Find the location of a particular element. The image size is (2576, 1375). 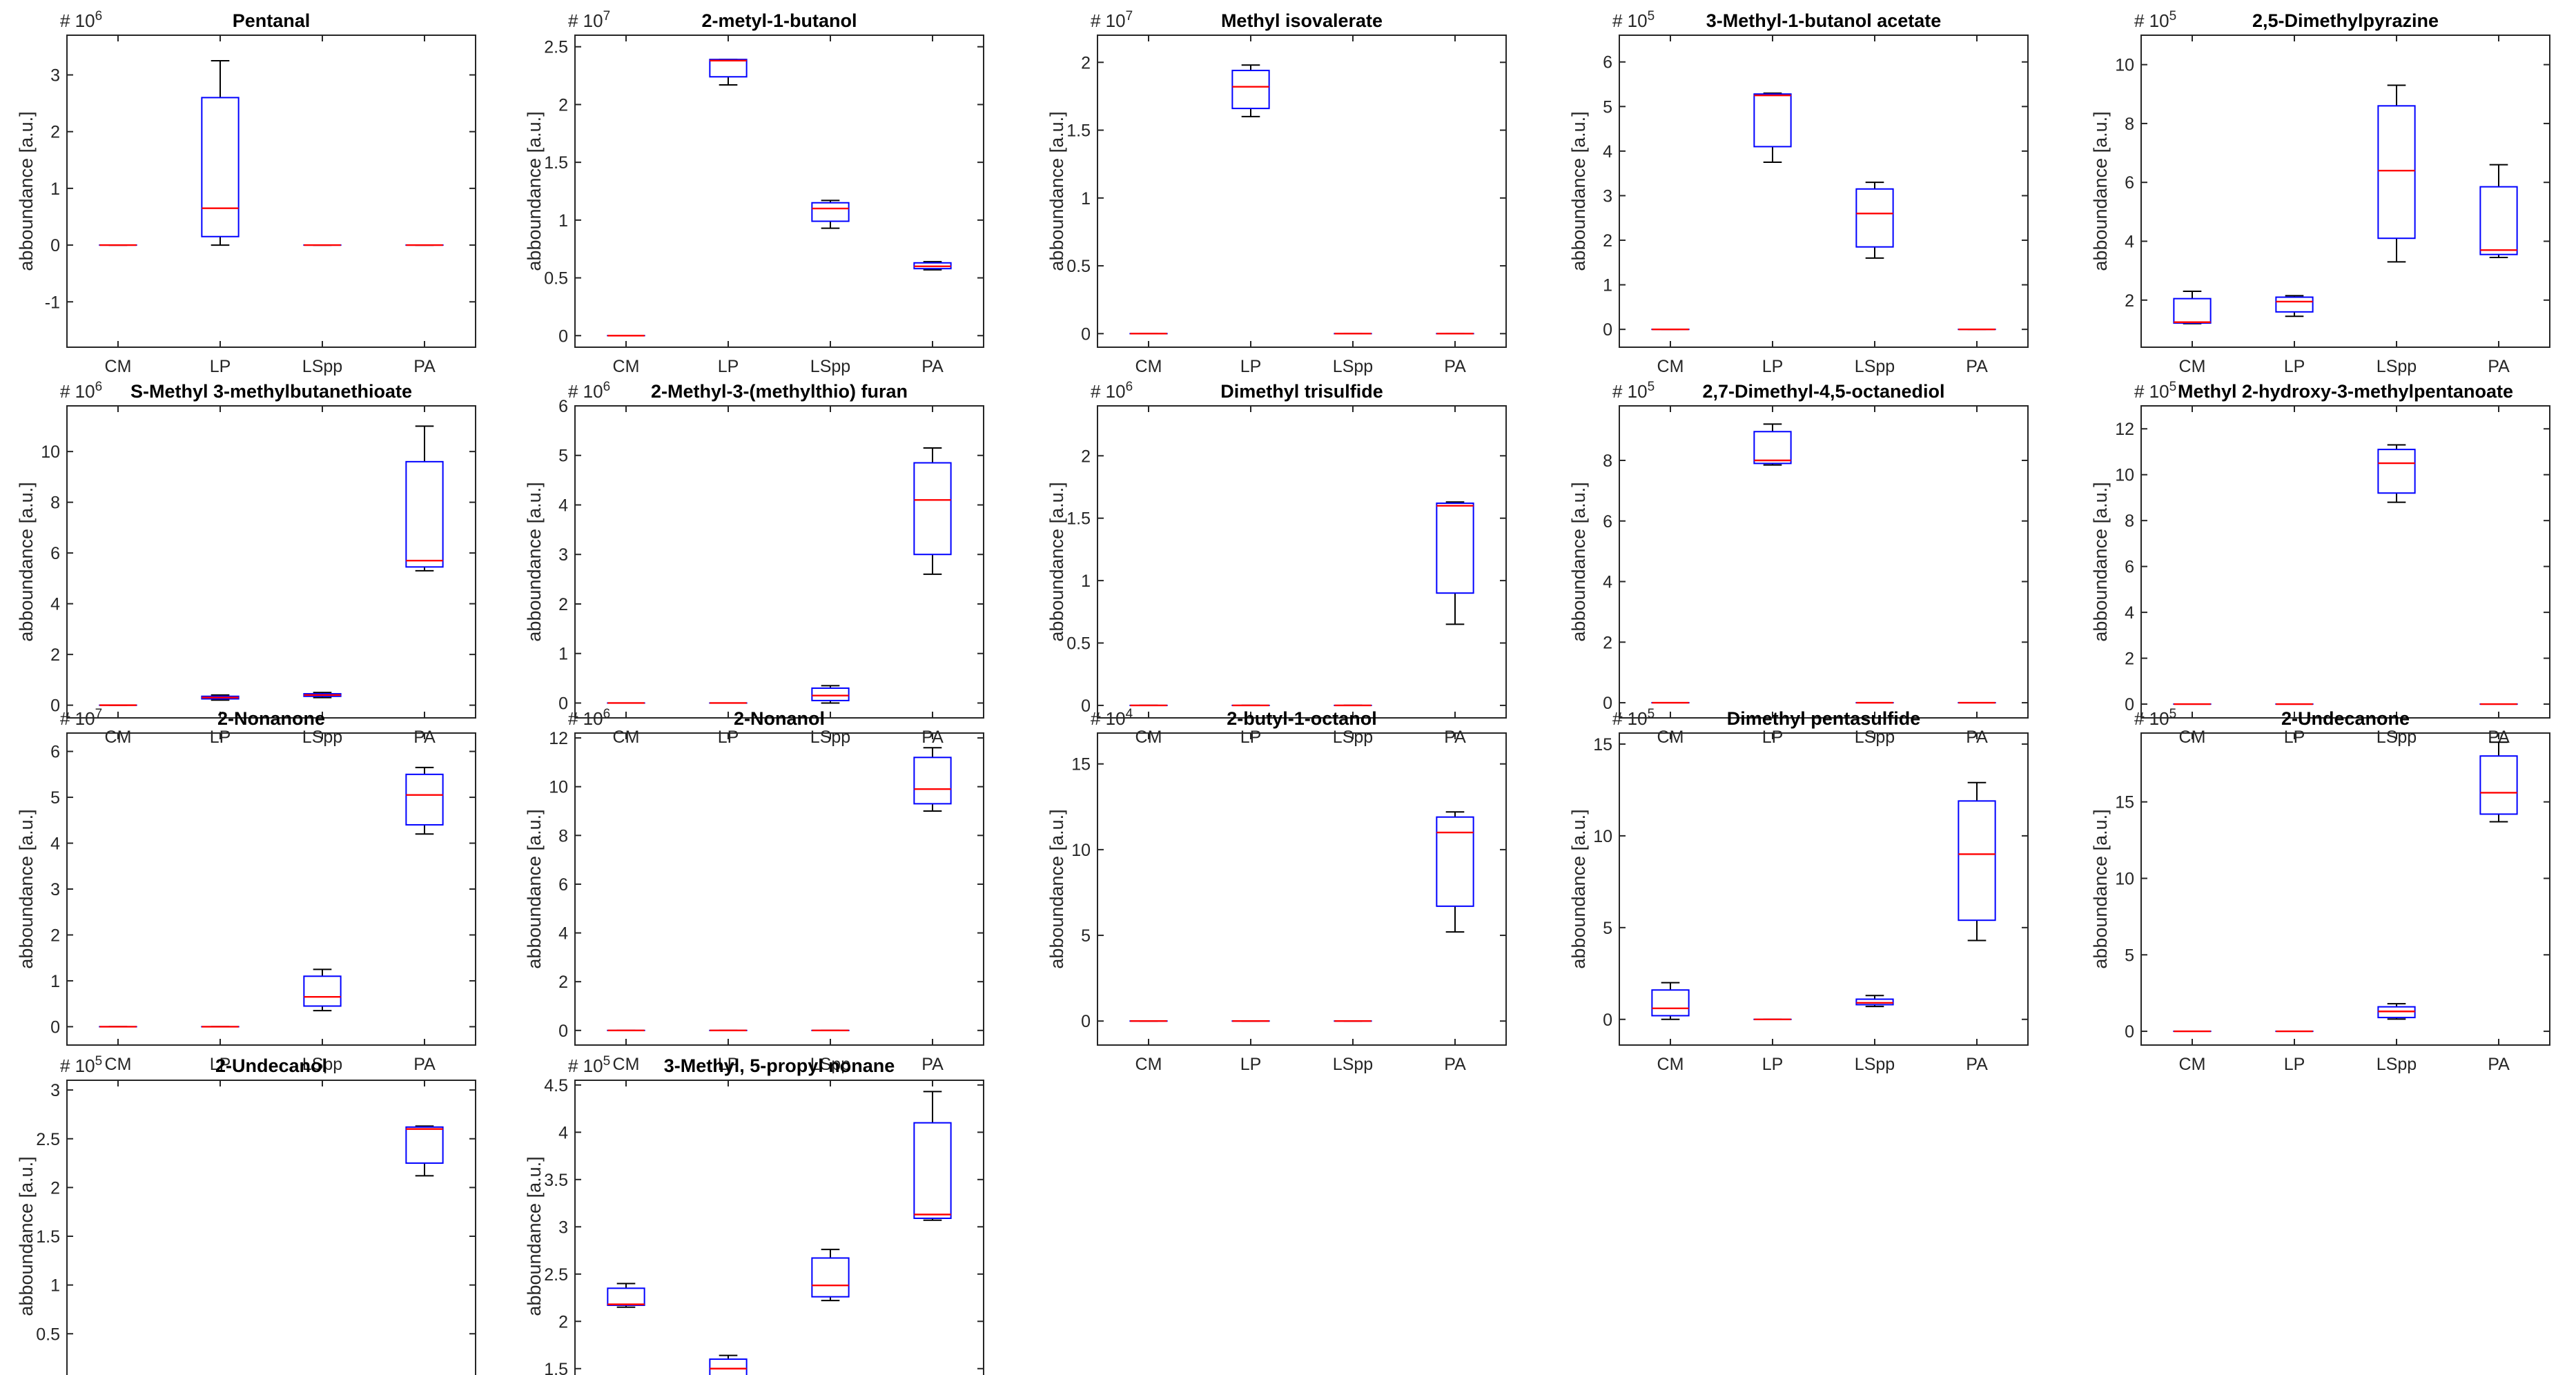

chart-title: Pentanal is located at coordinates (272, 20).